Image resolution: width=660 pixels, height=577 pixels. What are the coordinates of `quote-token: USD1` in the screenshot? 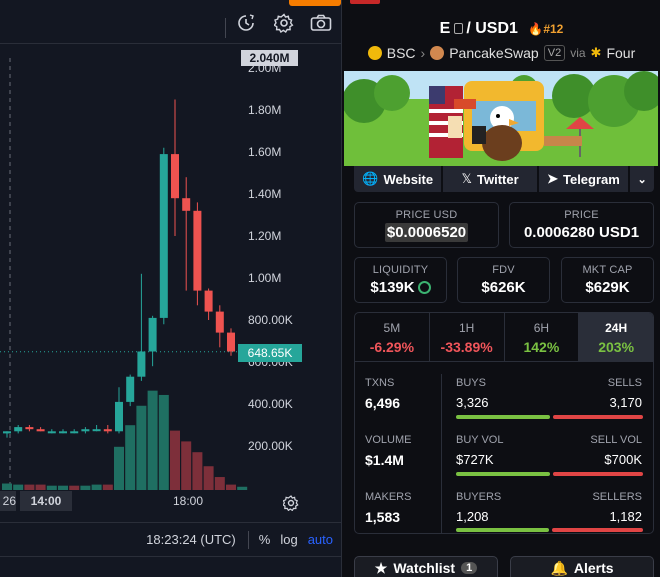 It's located at (496, 28).